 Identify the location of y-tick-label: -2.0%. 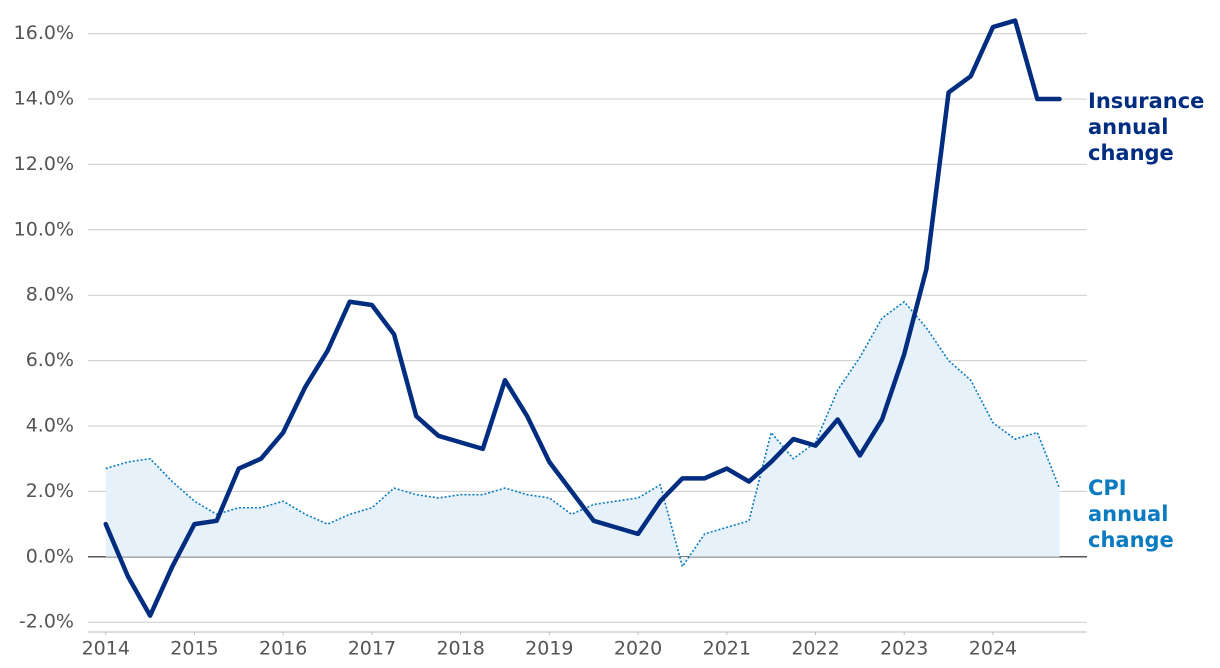
(46, 622).